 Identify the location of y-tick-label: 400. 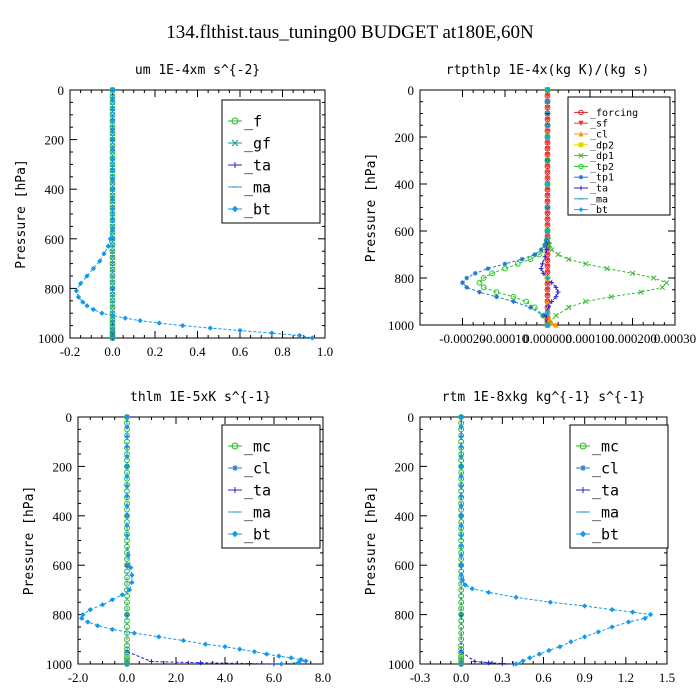
(405, 184).